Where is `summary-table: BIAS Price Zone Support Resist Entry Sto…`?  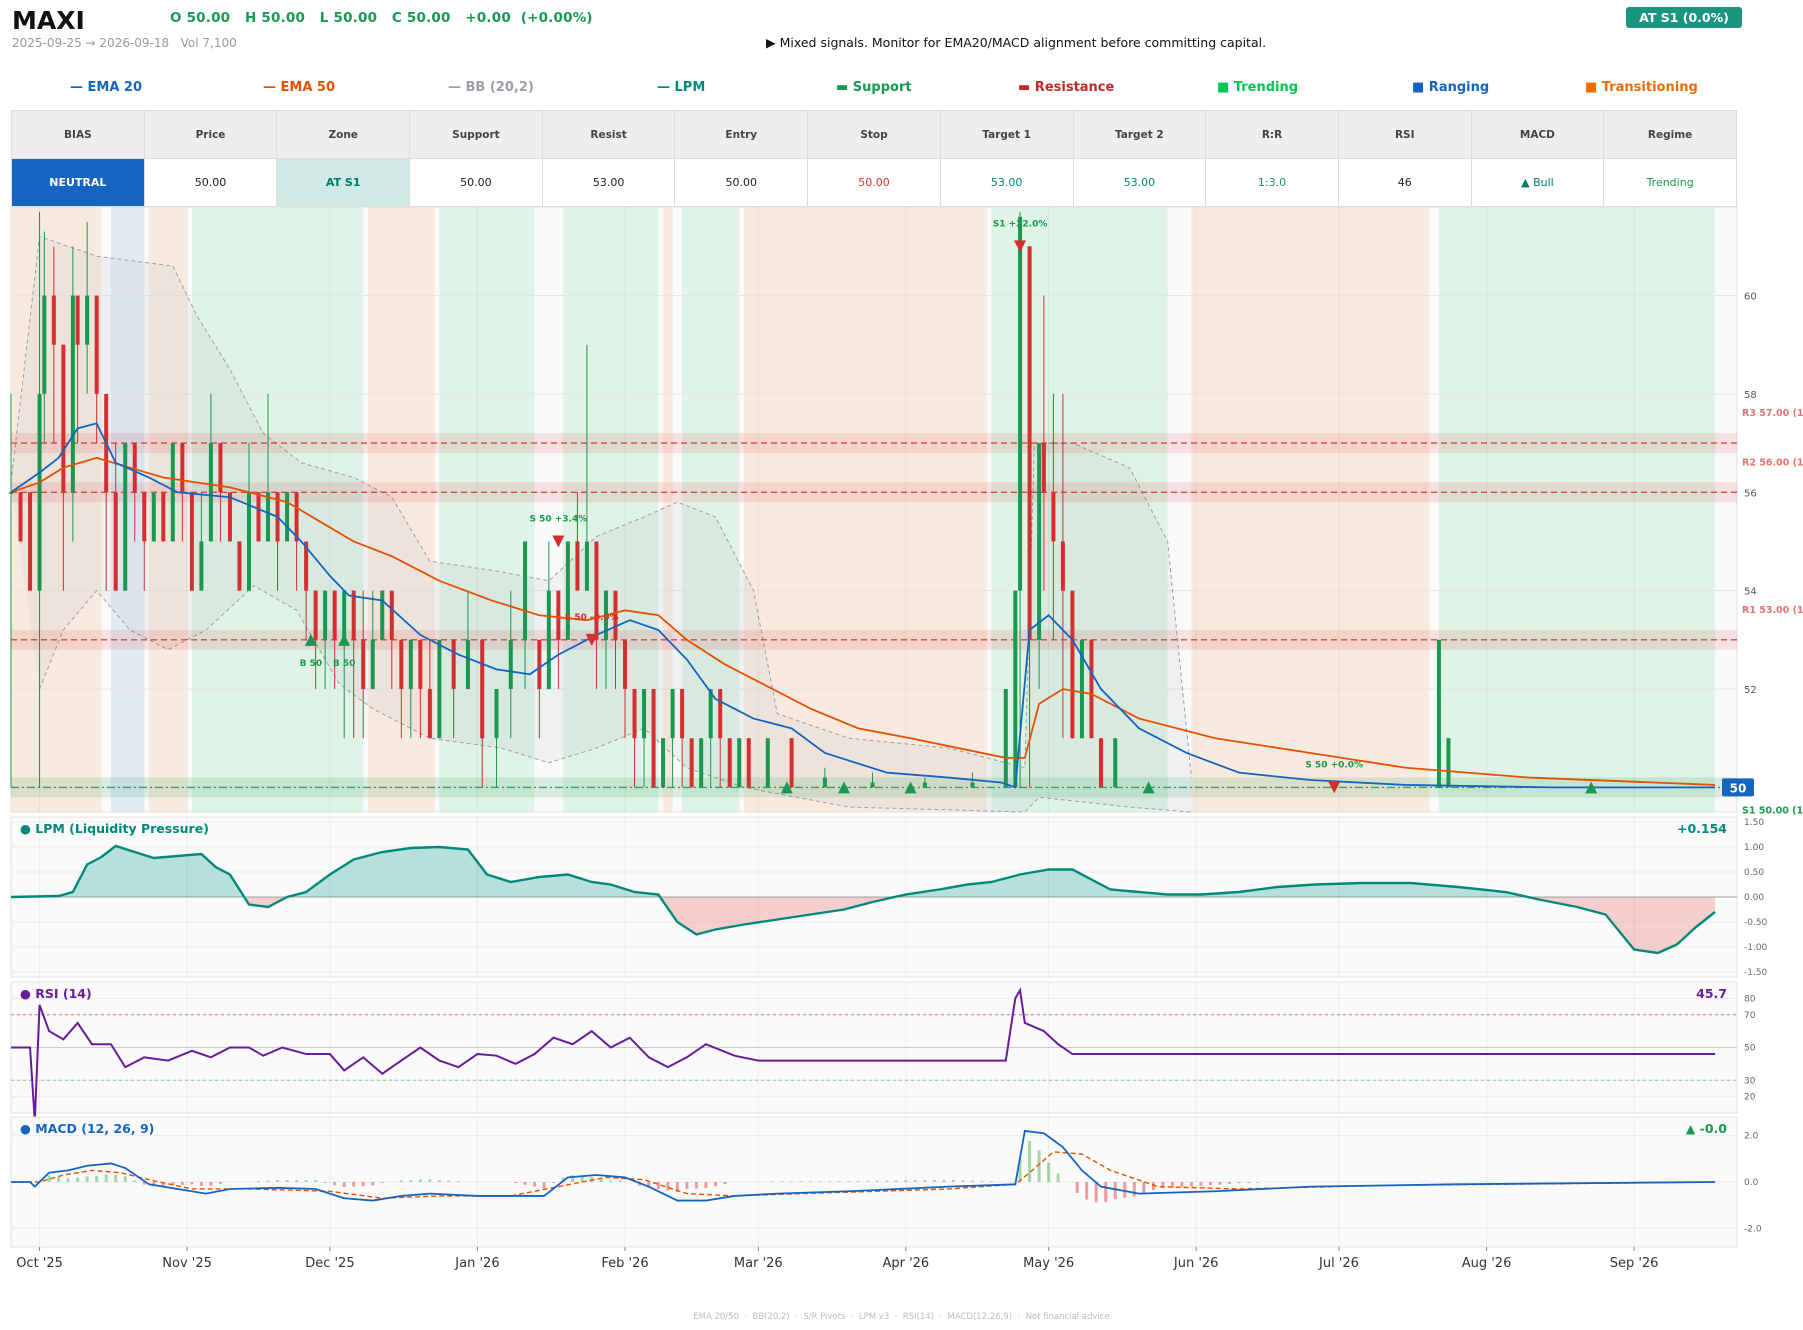
summary-table: BIAS Price Zone Support Resist Entry Sto… is located at coordinates (874, 158).